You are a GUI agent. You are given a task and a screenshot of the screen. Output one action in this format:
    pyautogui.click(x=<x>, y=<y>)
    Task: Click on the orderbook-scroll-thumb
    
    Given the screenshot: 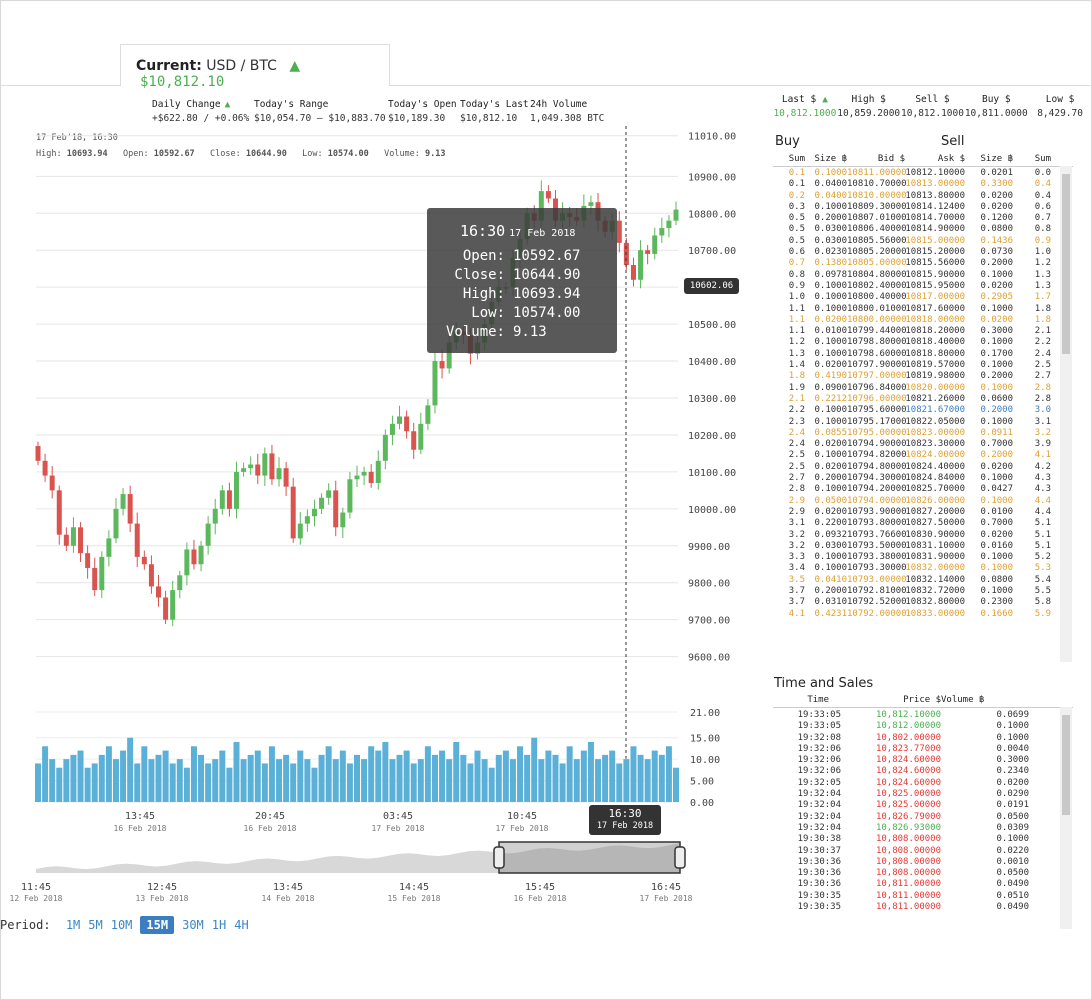 What is the action you would take?
    pyautogui.click(x=1066, y=264)
    